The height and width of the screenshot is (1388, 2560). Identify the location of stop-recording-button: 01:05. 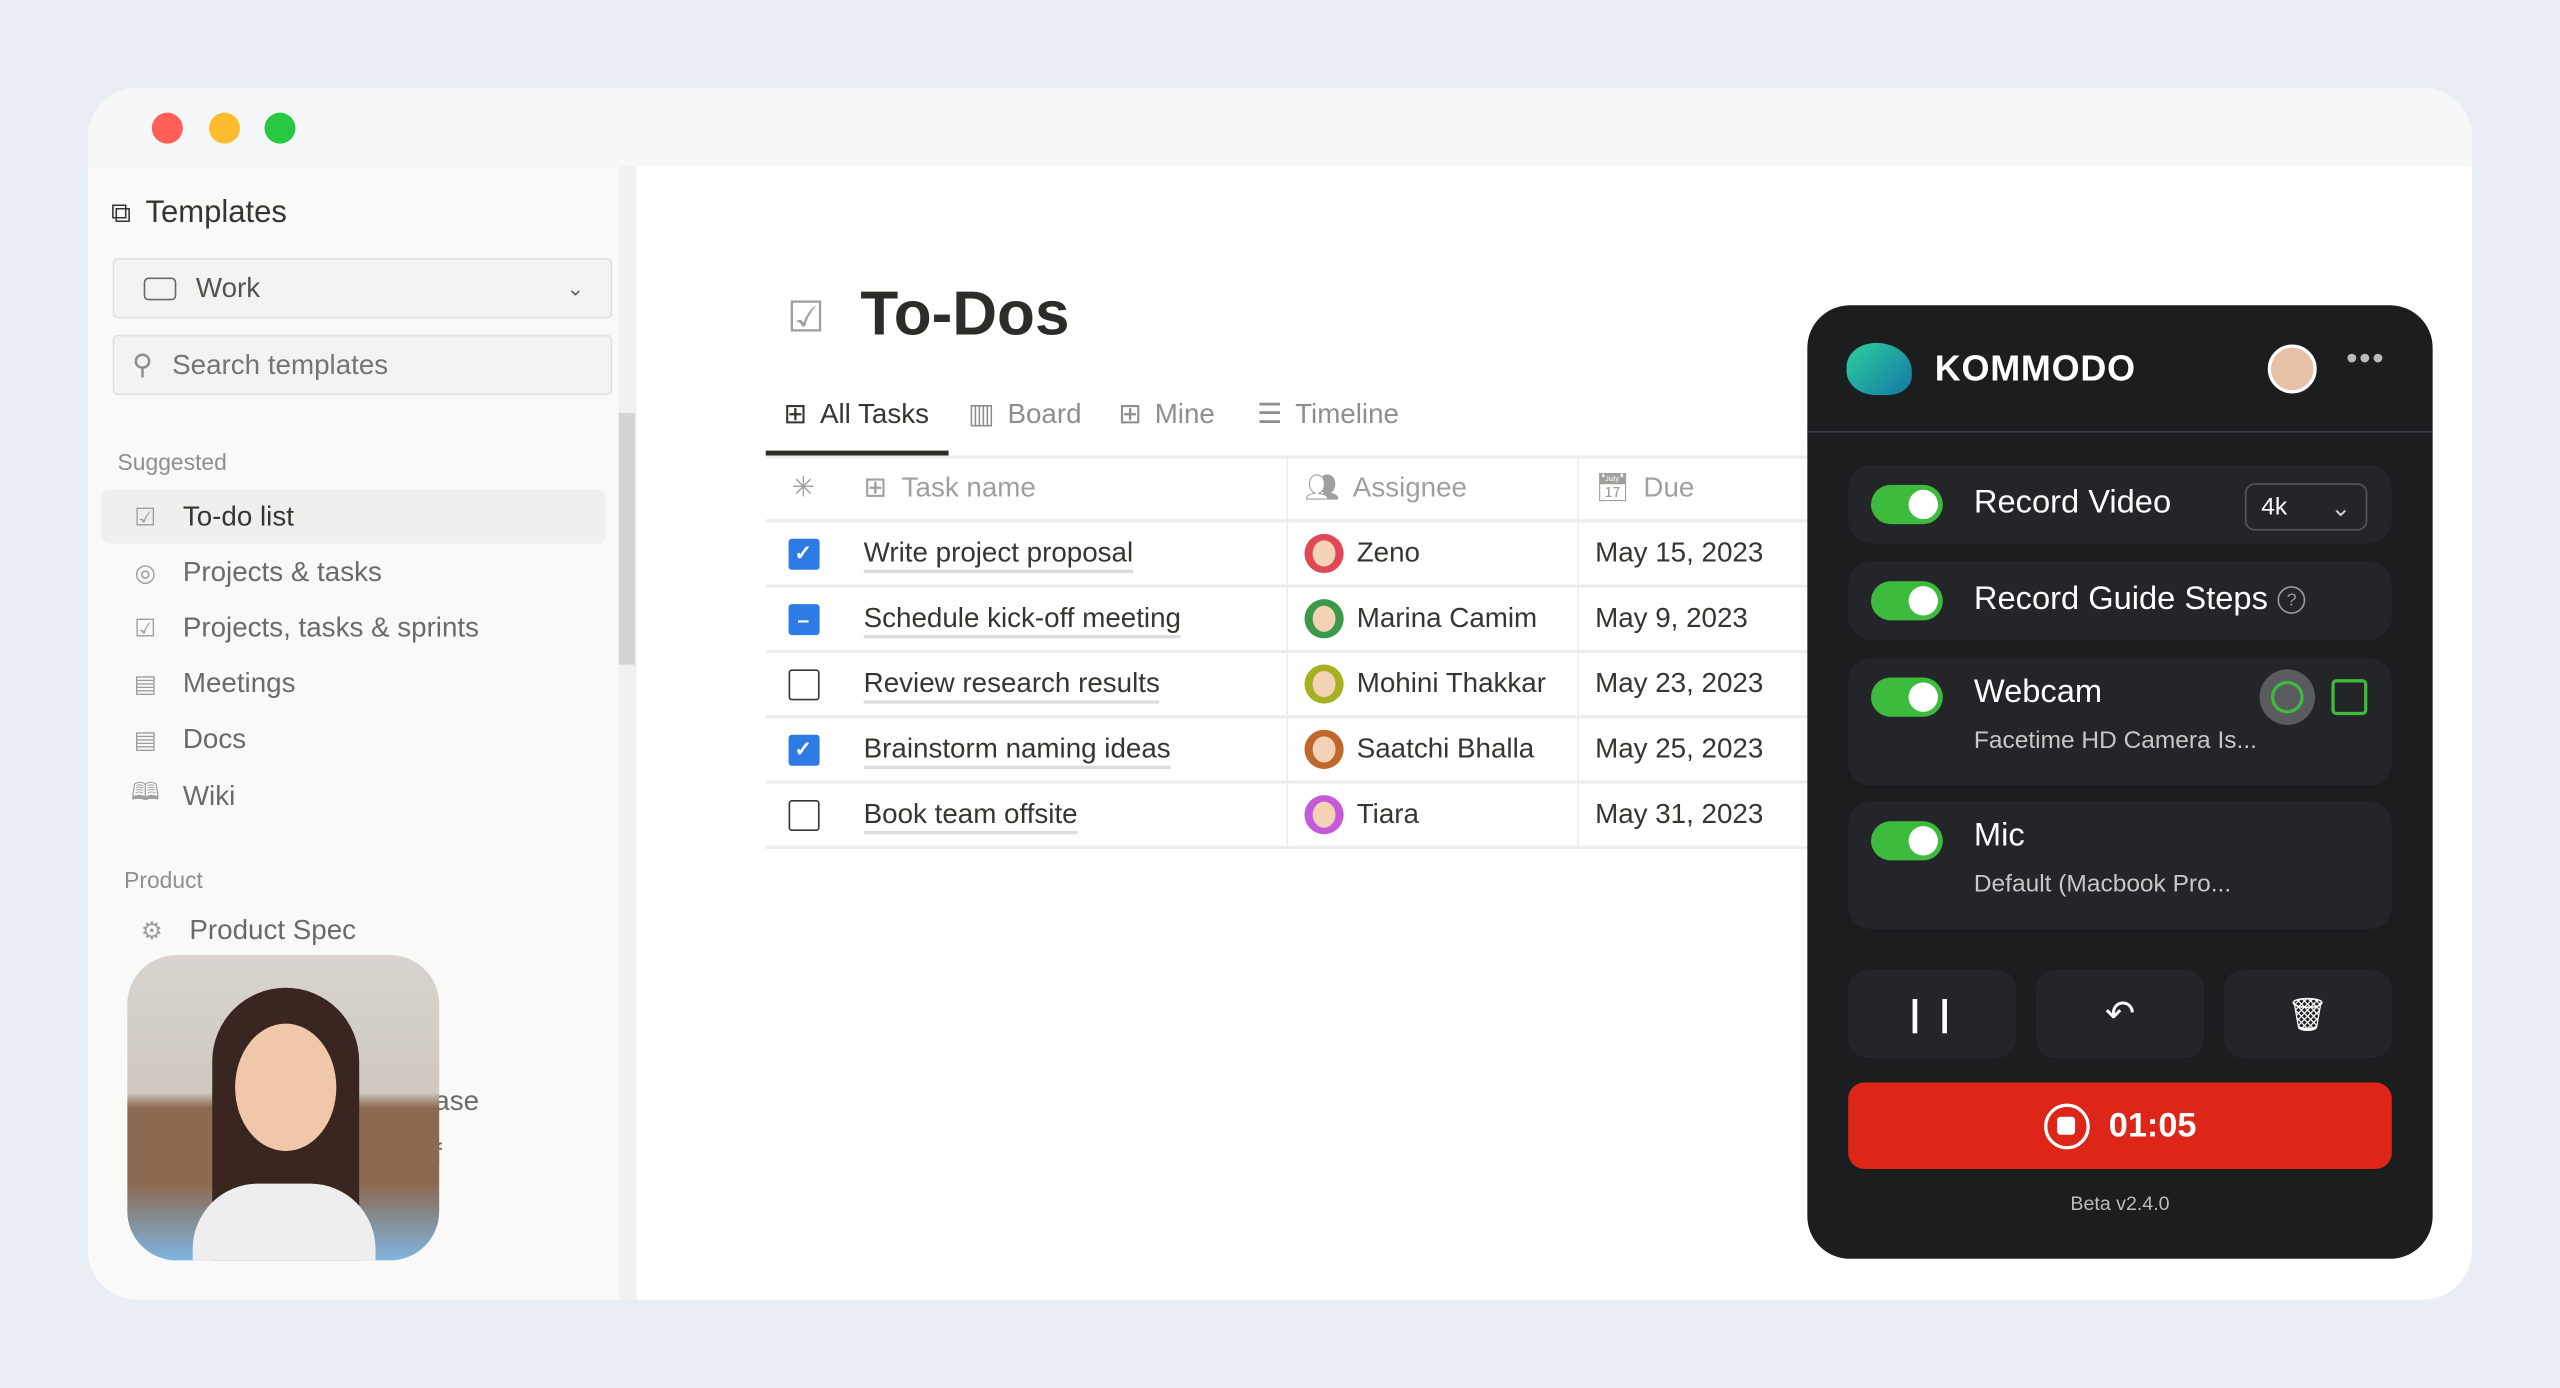
(2120, 1125).